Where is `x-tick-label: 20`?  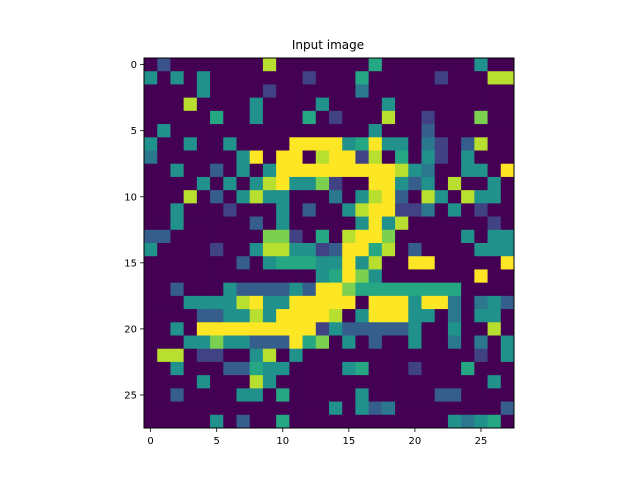
x-tick-label: 20 is located at coordinates (415, 441).